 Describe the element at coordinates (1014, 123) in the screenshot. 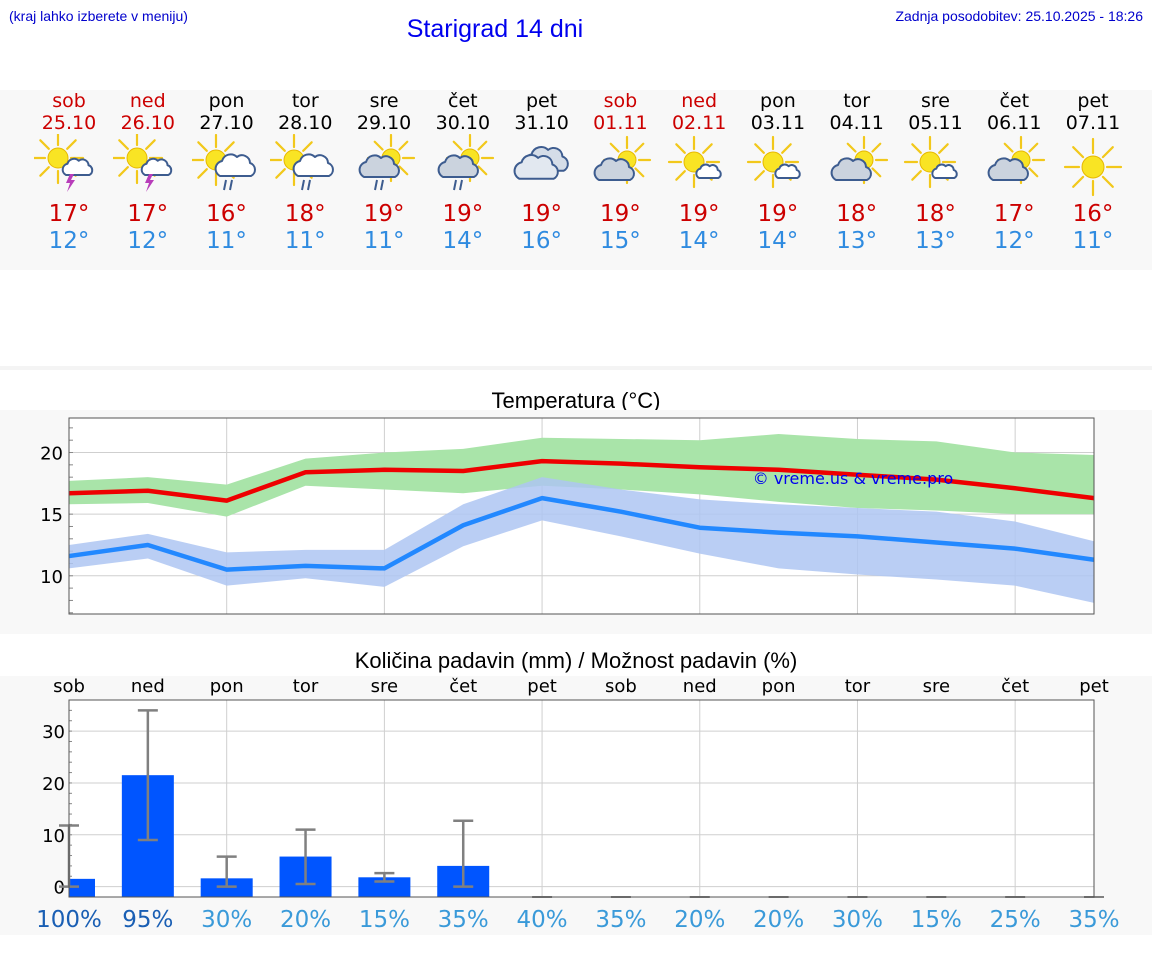

I see `day-date: 06.11` at that location.